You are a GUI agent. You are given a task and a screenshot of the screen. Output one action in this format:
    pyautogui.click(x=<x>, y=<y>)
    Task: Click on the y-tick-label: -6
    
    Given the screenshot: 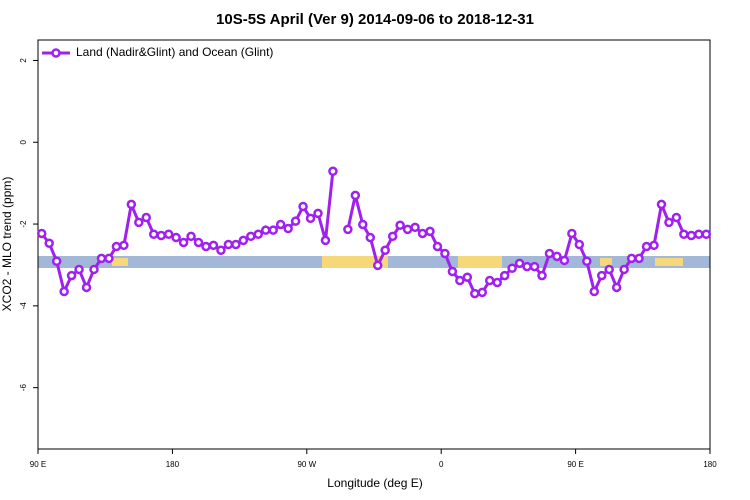 What is the action you would take?
    pyautogui.click(x=23, y=388)
    